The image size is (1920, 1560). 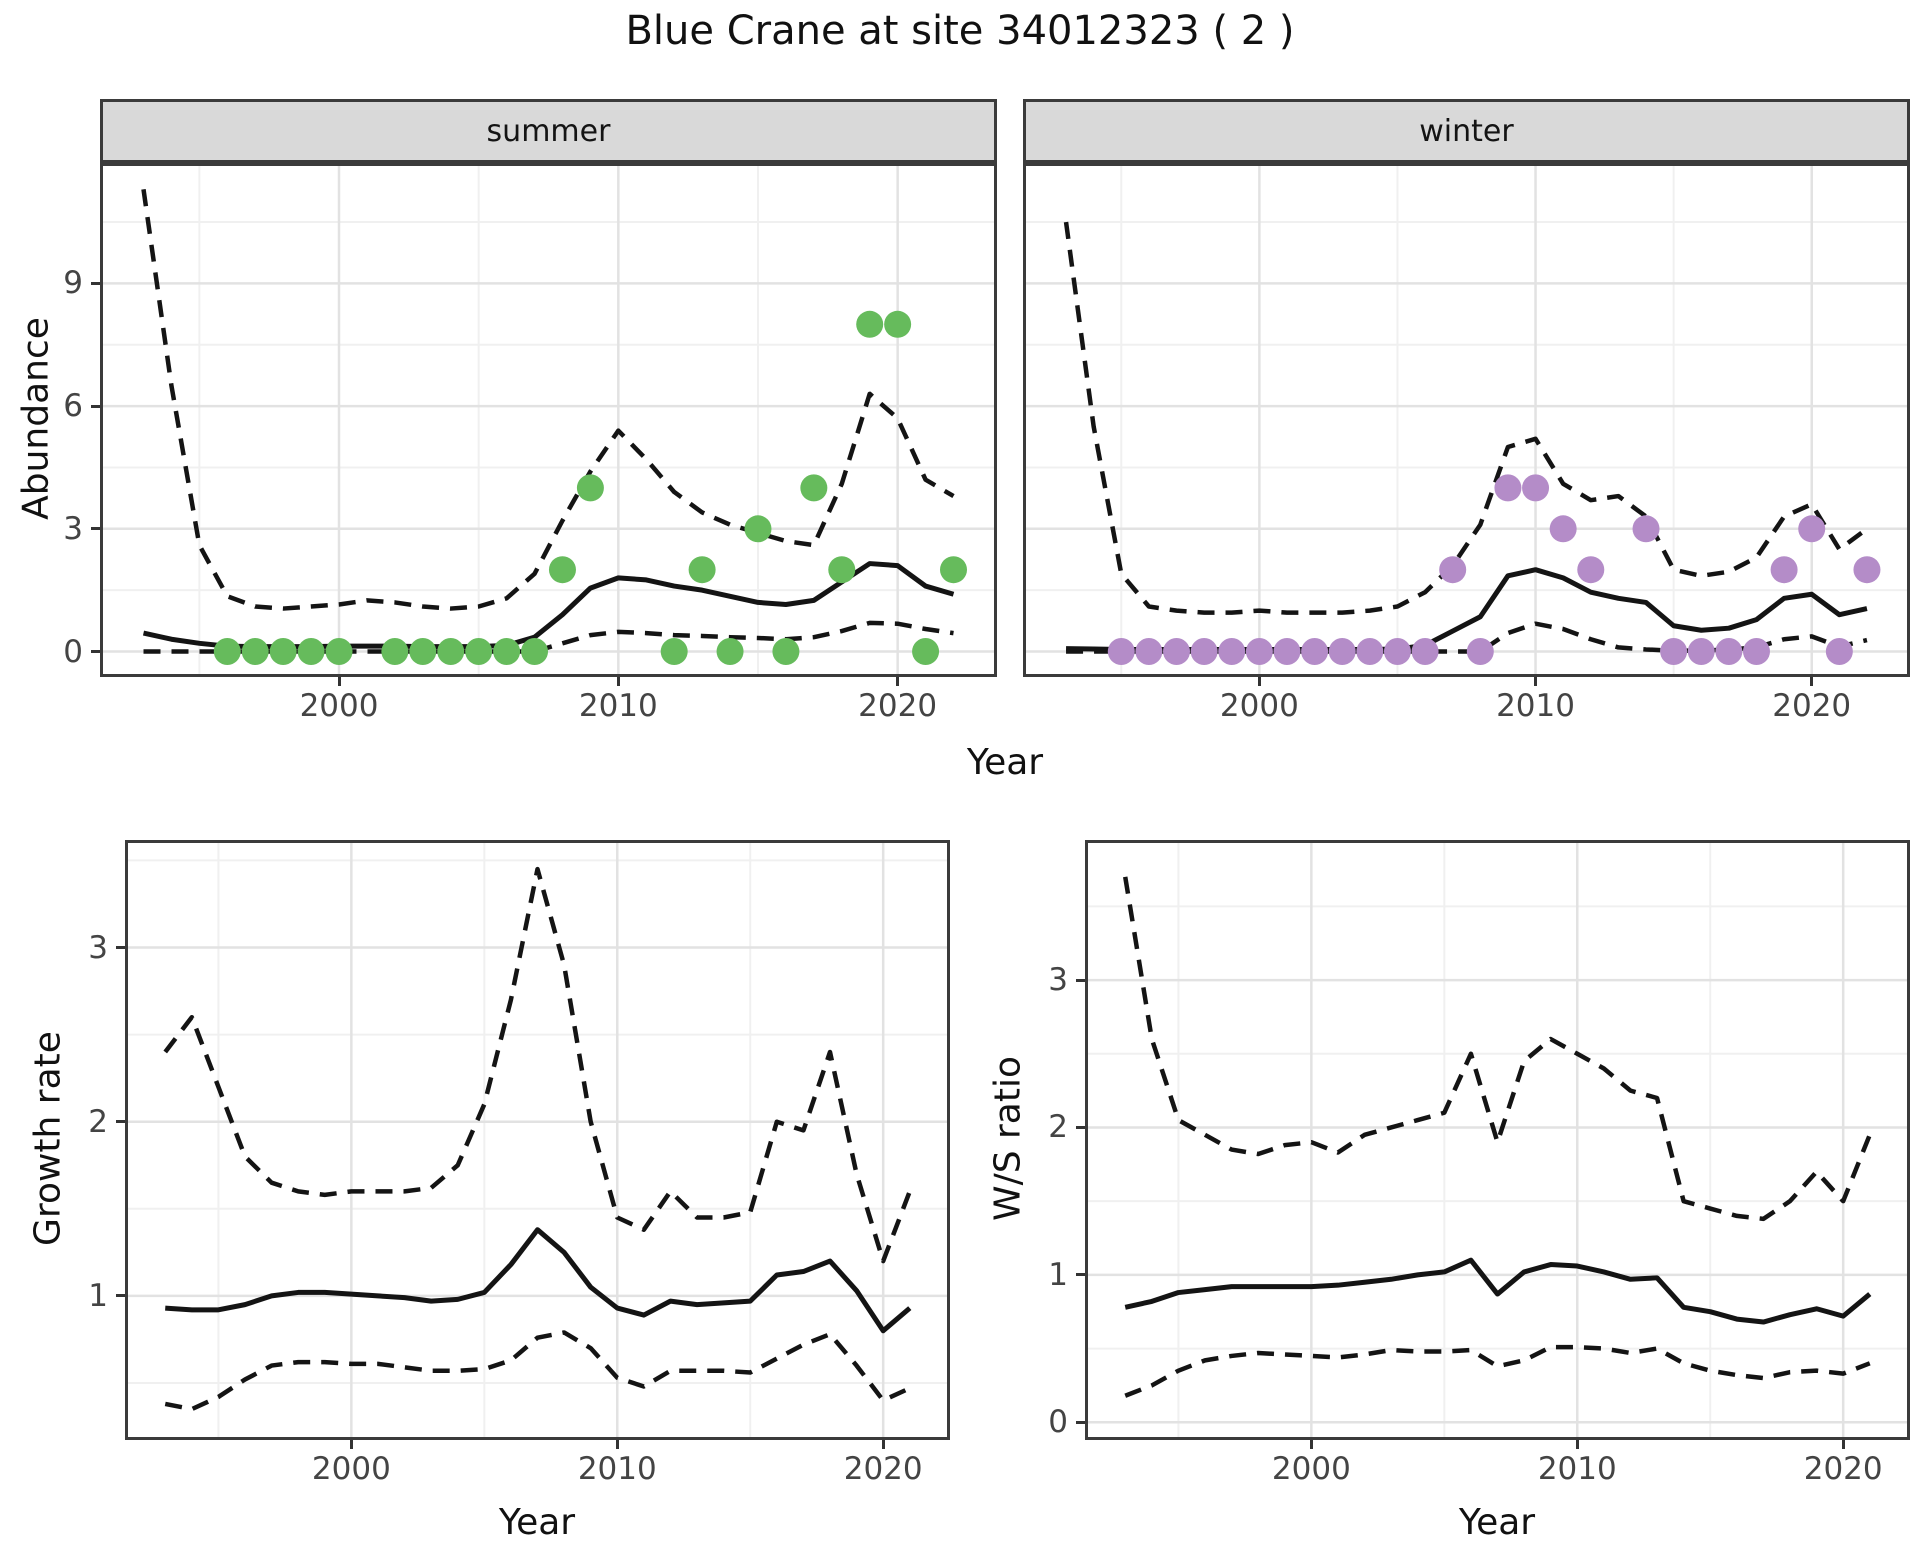 What do you see at coordinates (960, 31) in the screenshot?
I see `chart-title: Blue Crane at site 34012323 ( 2 )` at bounding box center [960, 31].